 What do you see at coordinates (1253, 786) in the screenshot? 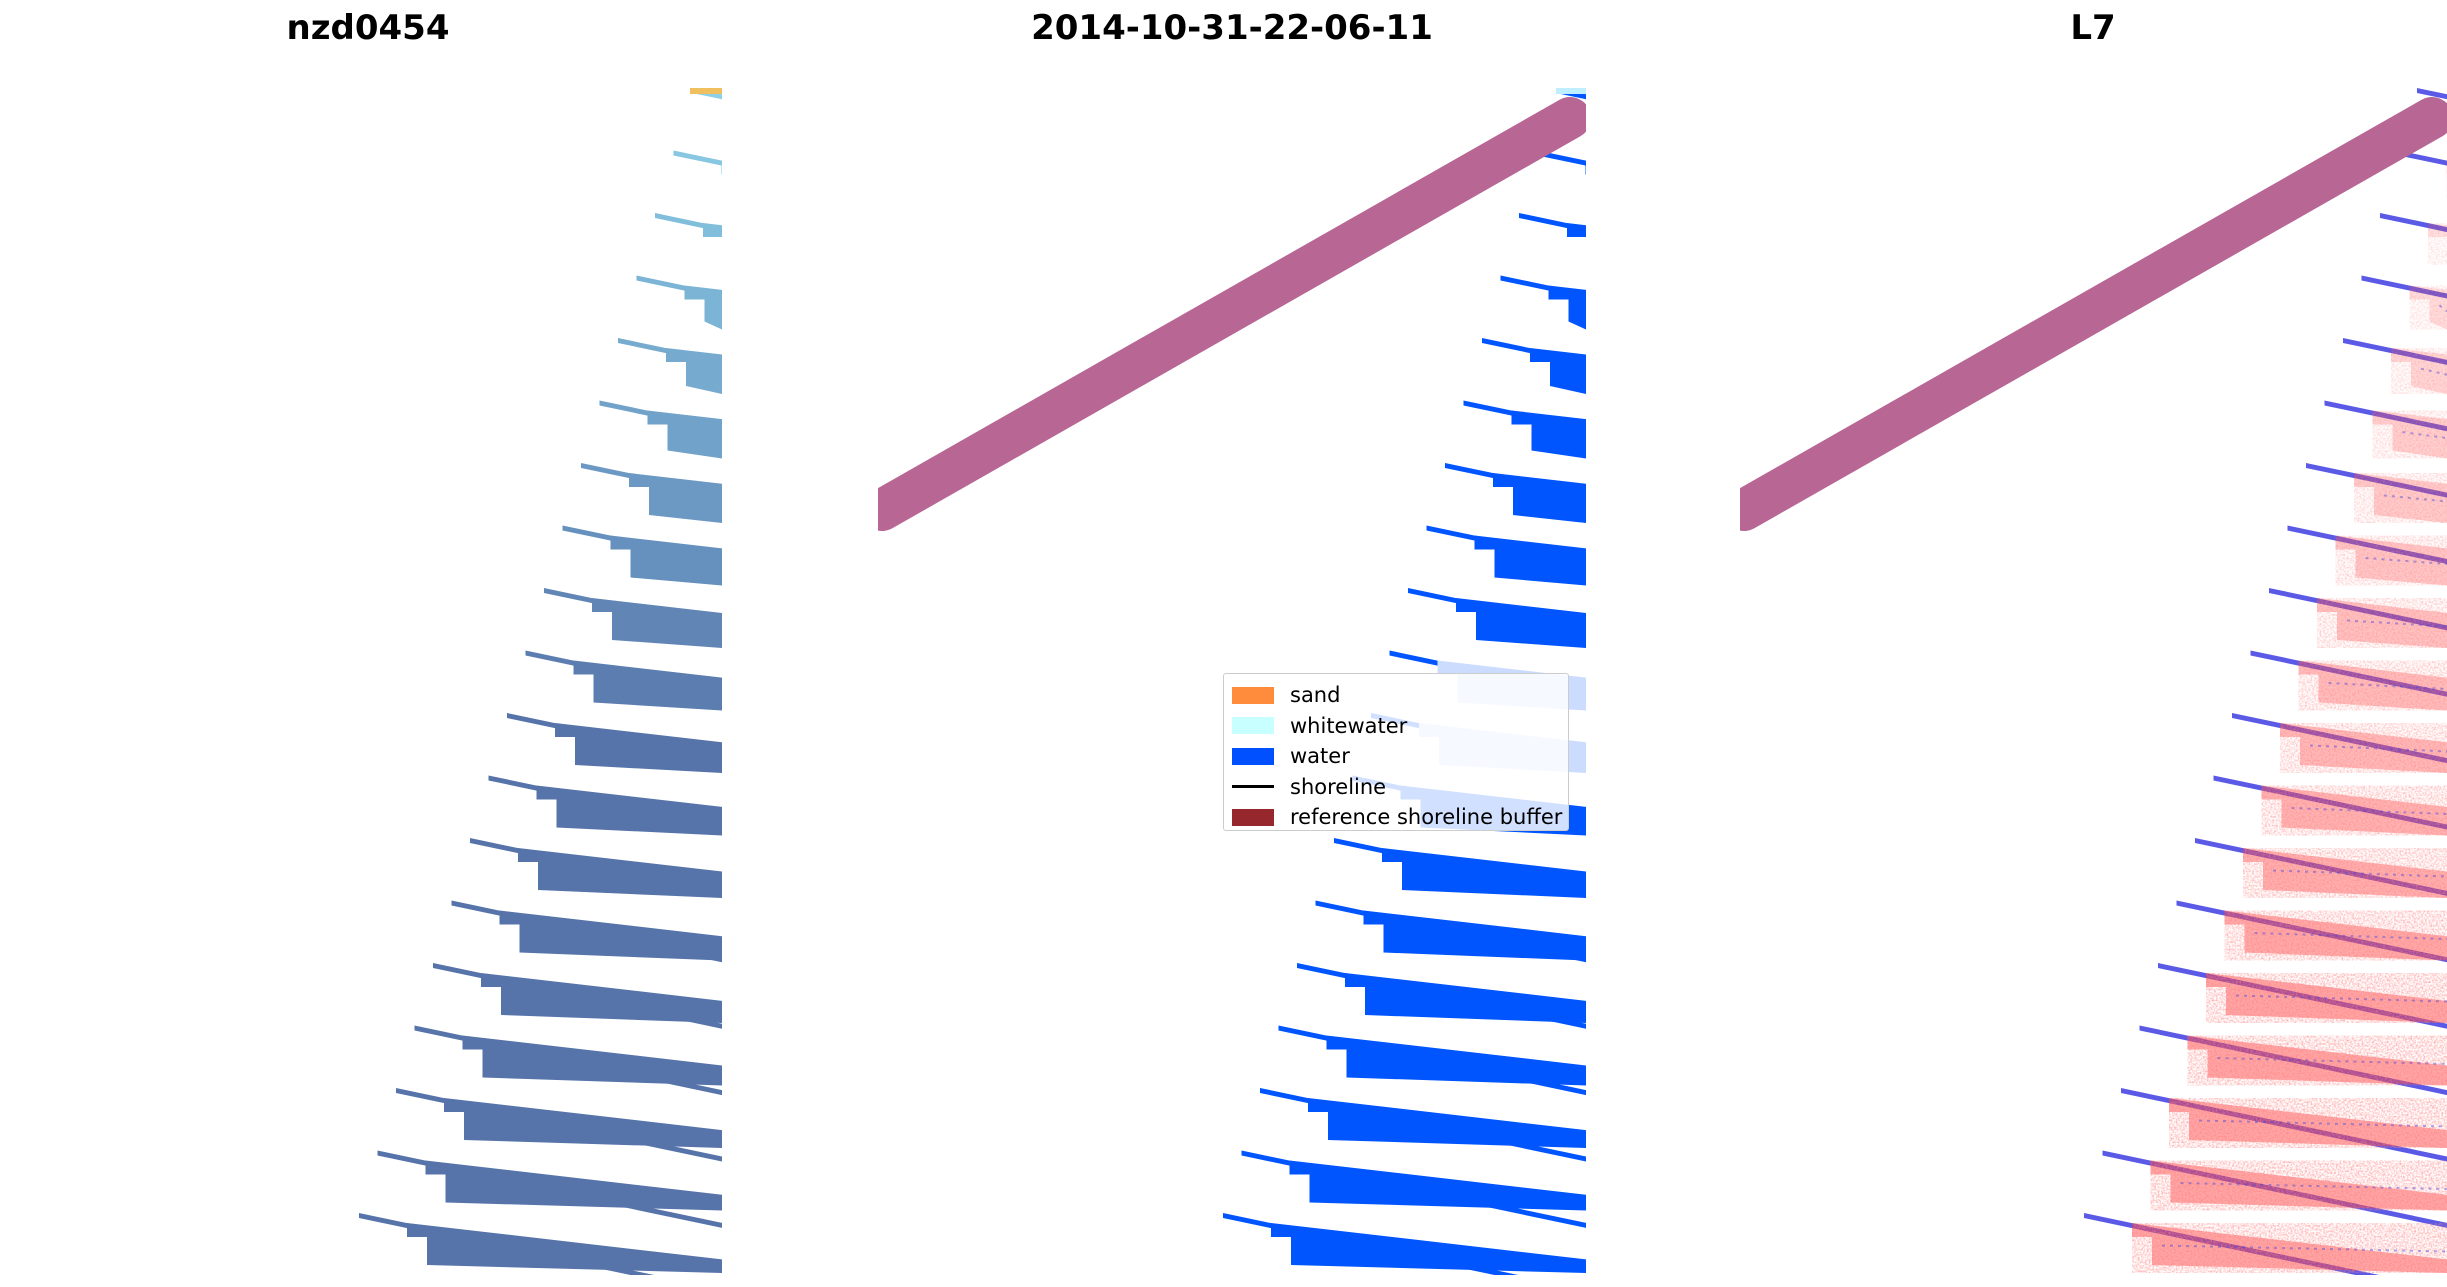
I see `legend-line-shoreline` at bounding box center [1253, 786].